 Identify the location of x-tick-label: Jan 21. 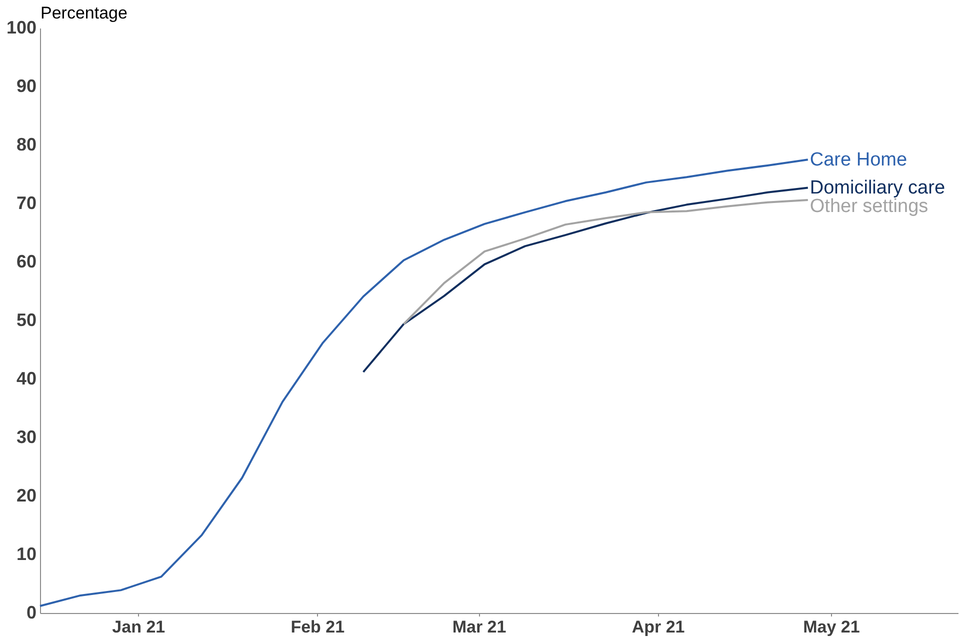
(139, 627).